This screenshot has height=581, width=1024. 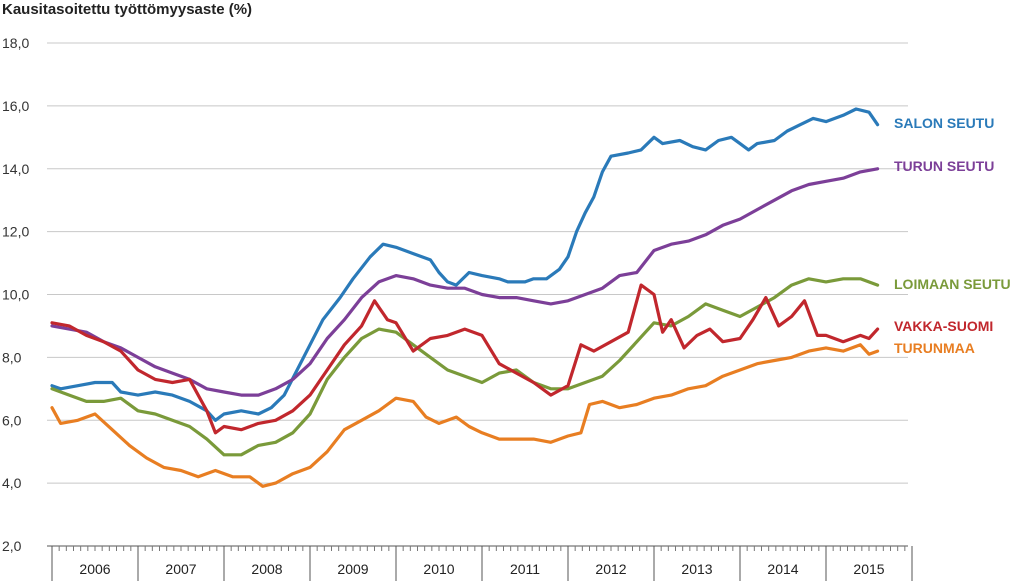 What do you see at coordinates (12, 420) in the screenshot?
I see `y-tick-label: 6,0` at bounding box center [12, 420].